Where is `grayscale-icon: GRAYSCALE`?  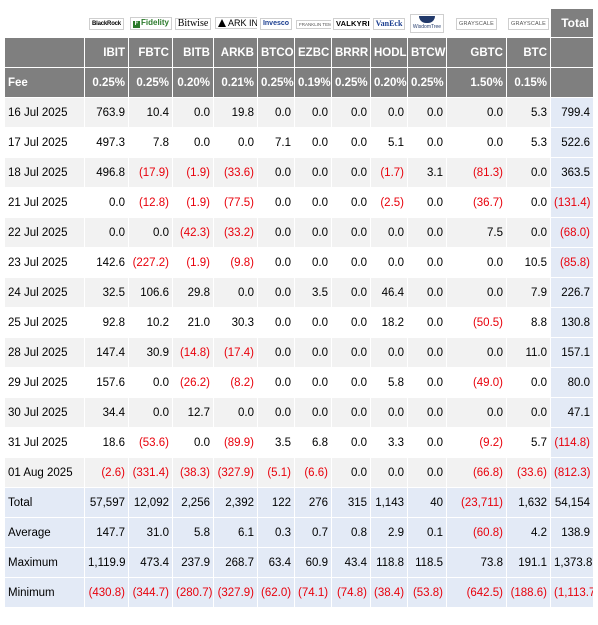 grayscale-icon: GRAYSCALE is located at coordinates (476, 24).